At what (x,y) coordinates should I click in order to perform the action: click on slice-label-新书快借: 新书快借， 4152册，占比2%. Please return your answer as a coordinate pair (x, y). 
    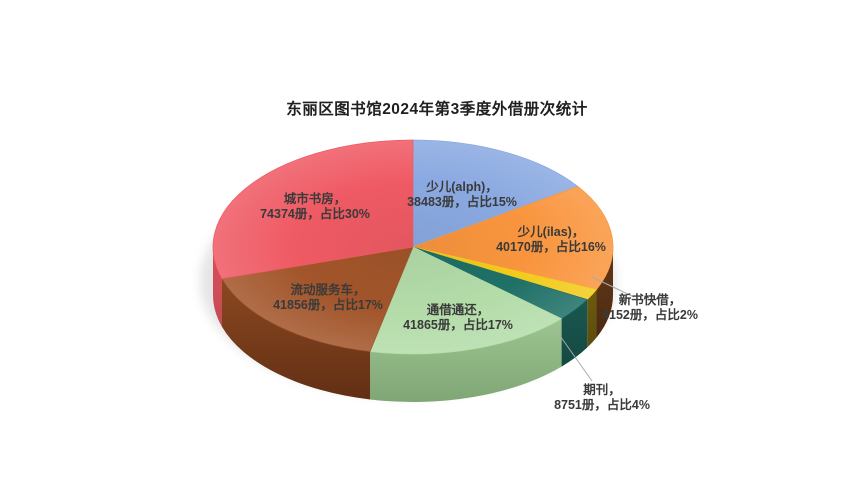
    Looking at the image, I should click on (650, 307).